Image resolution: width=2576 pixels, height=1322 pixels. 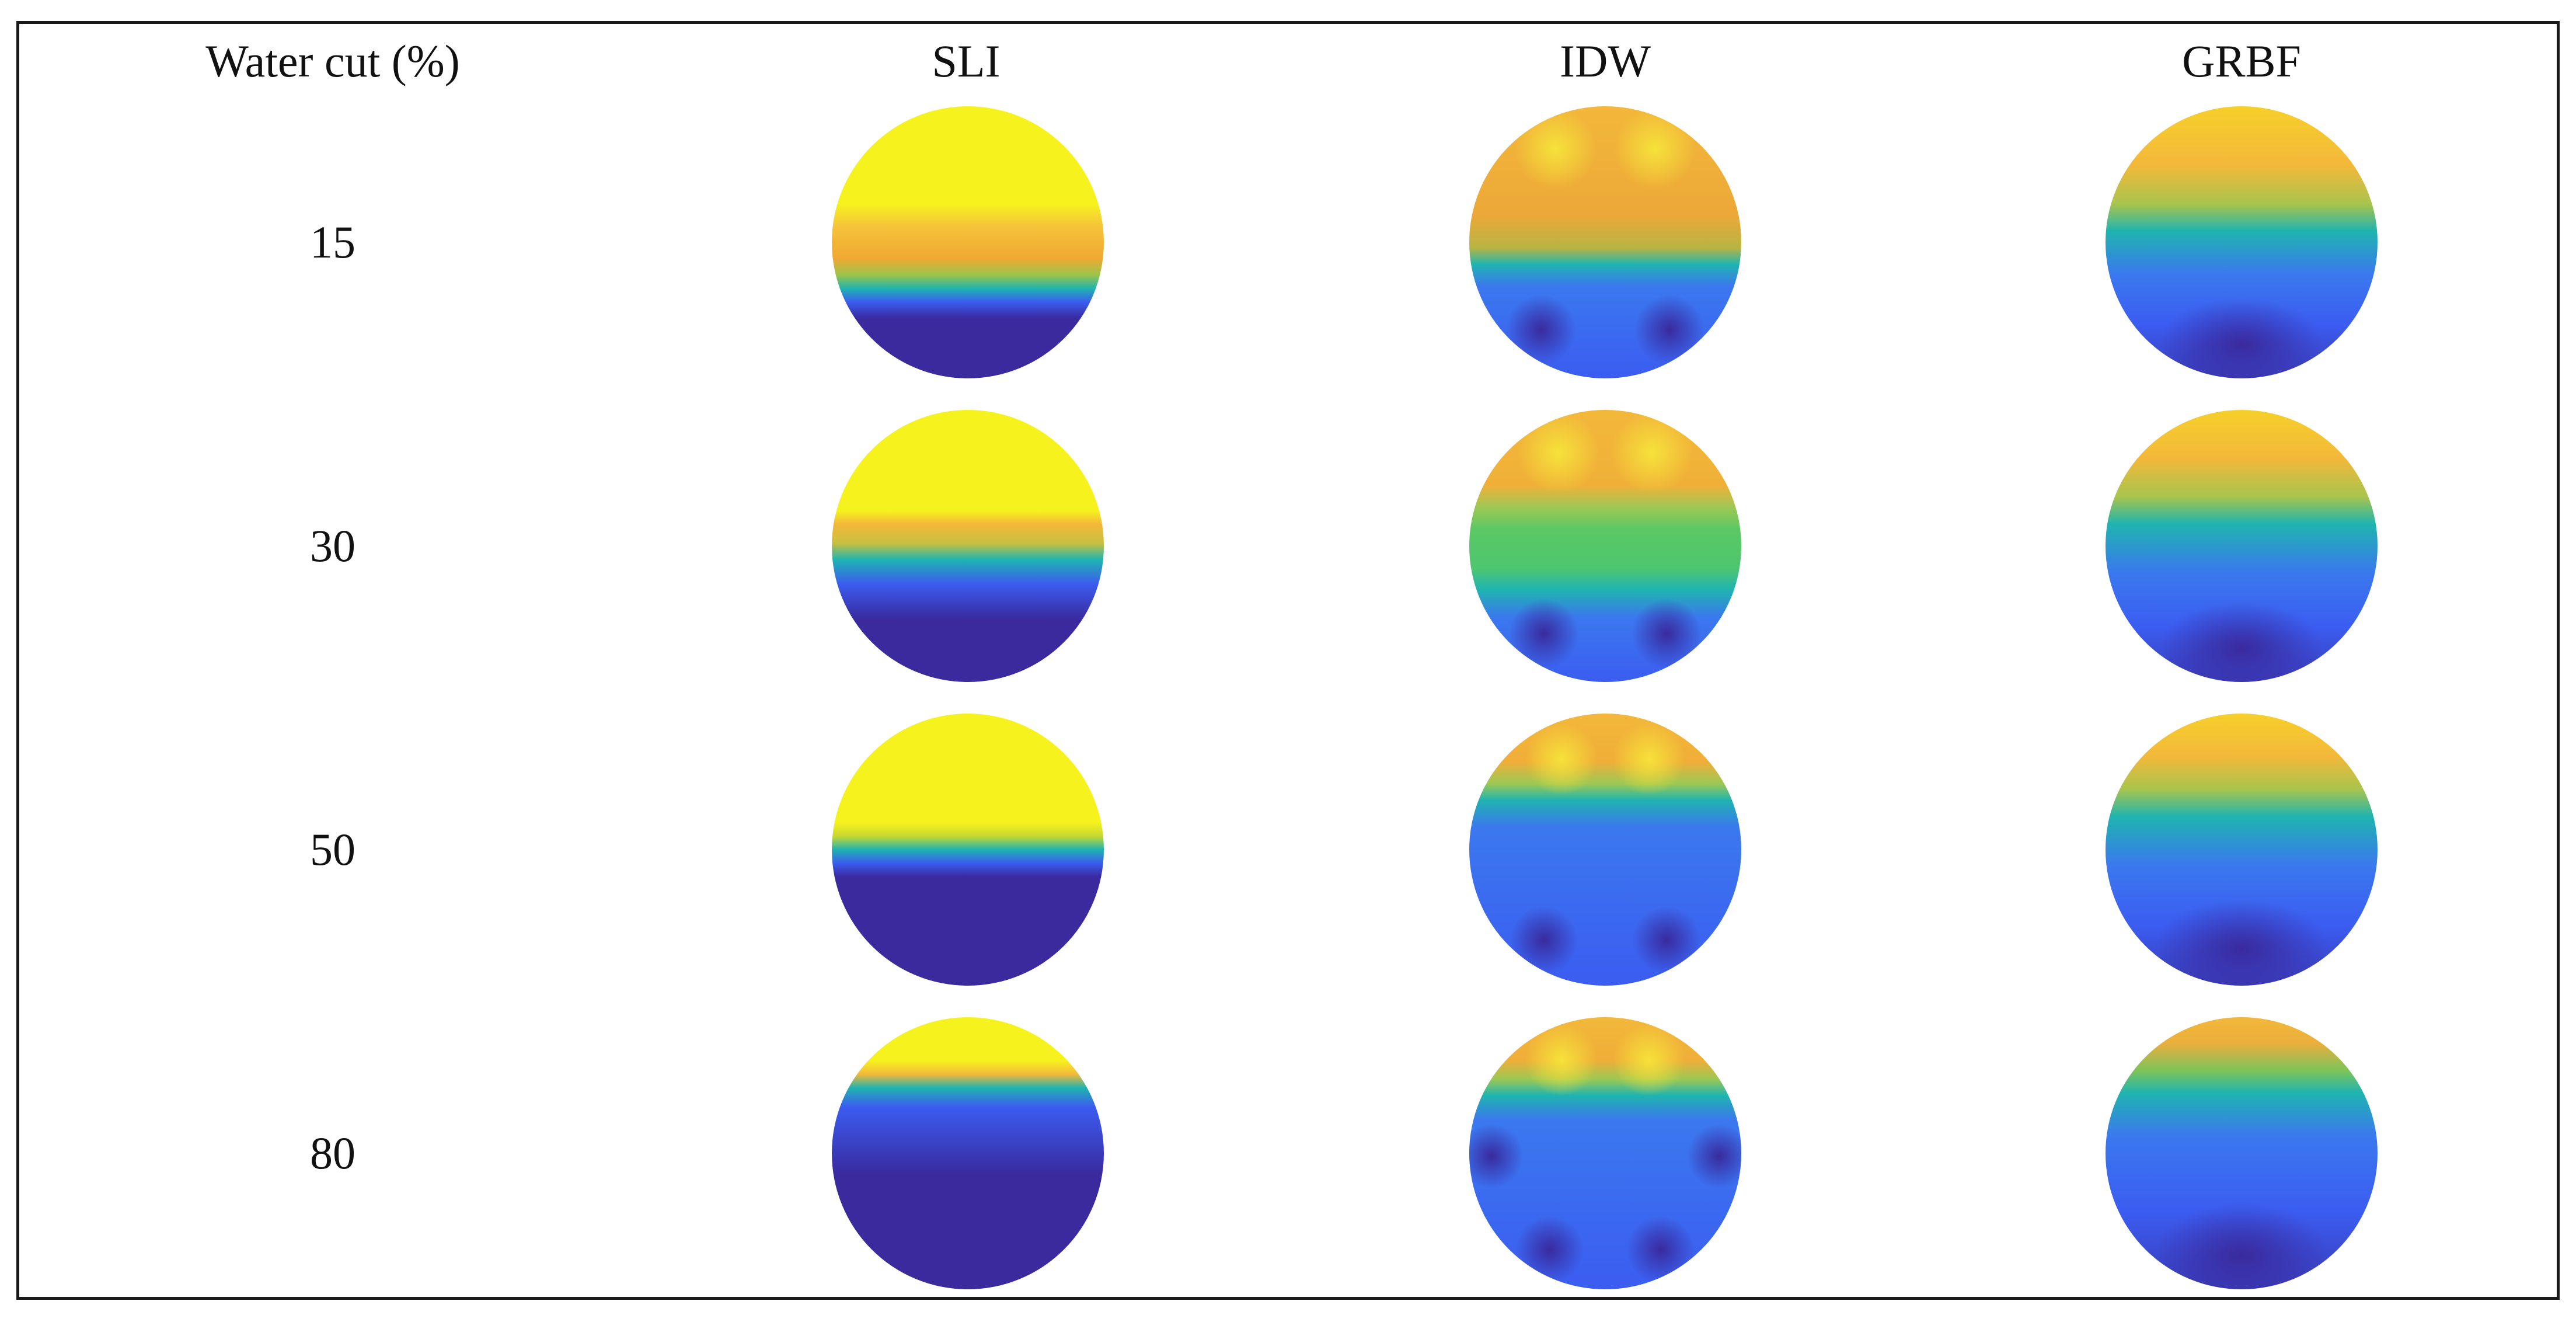 I want to click on header-water-cut: Water cut (%), so click(x=333, y=61).